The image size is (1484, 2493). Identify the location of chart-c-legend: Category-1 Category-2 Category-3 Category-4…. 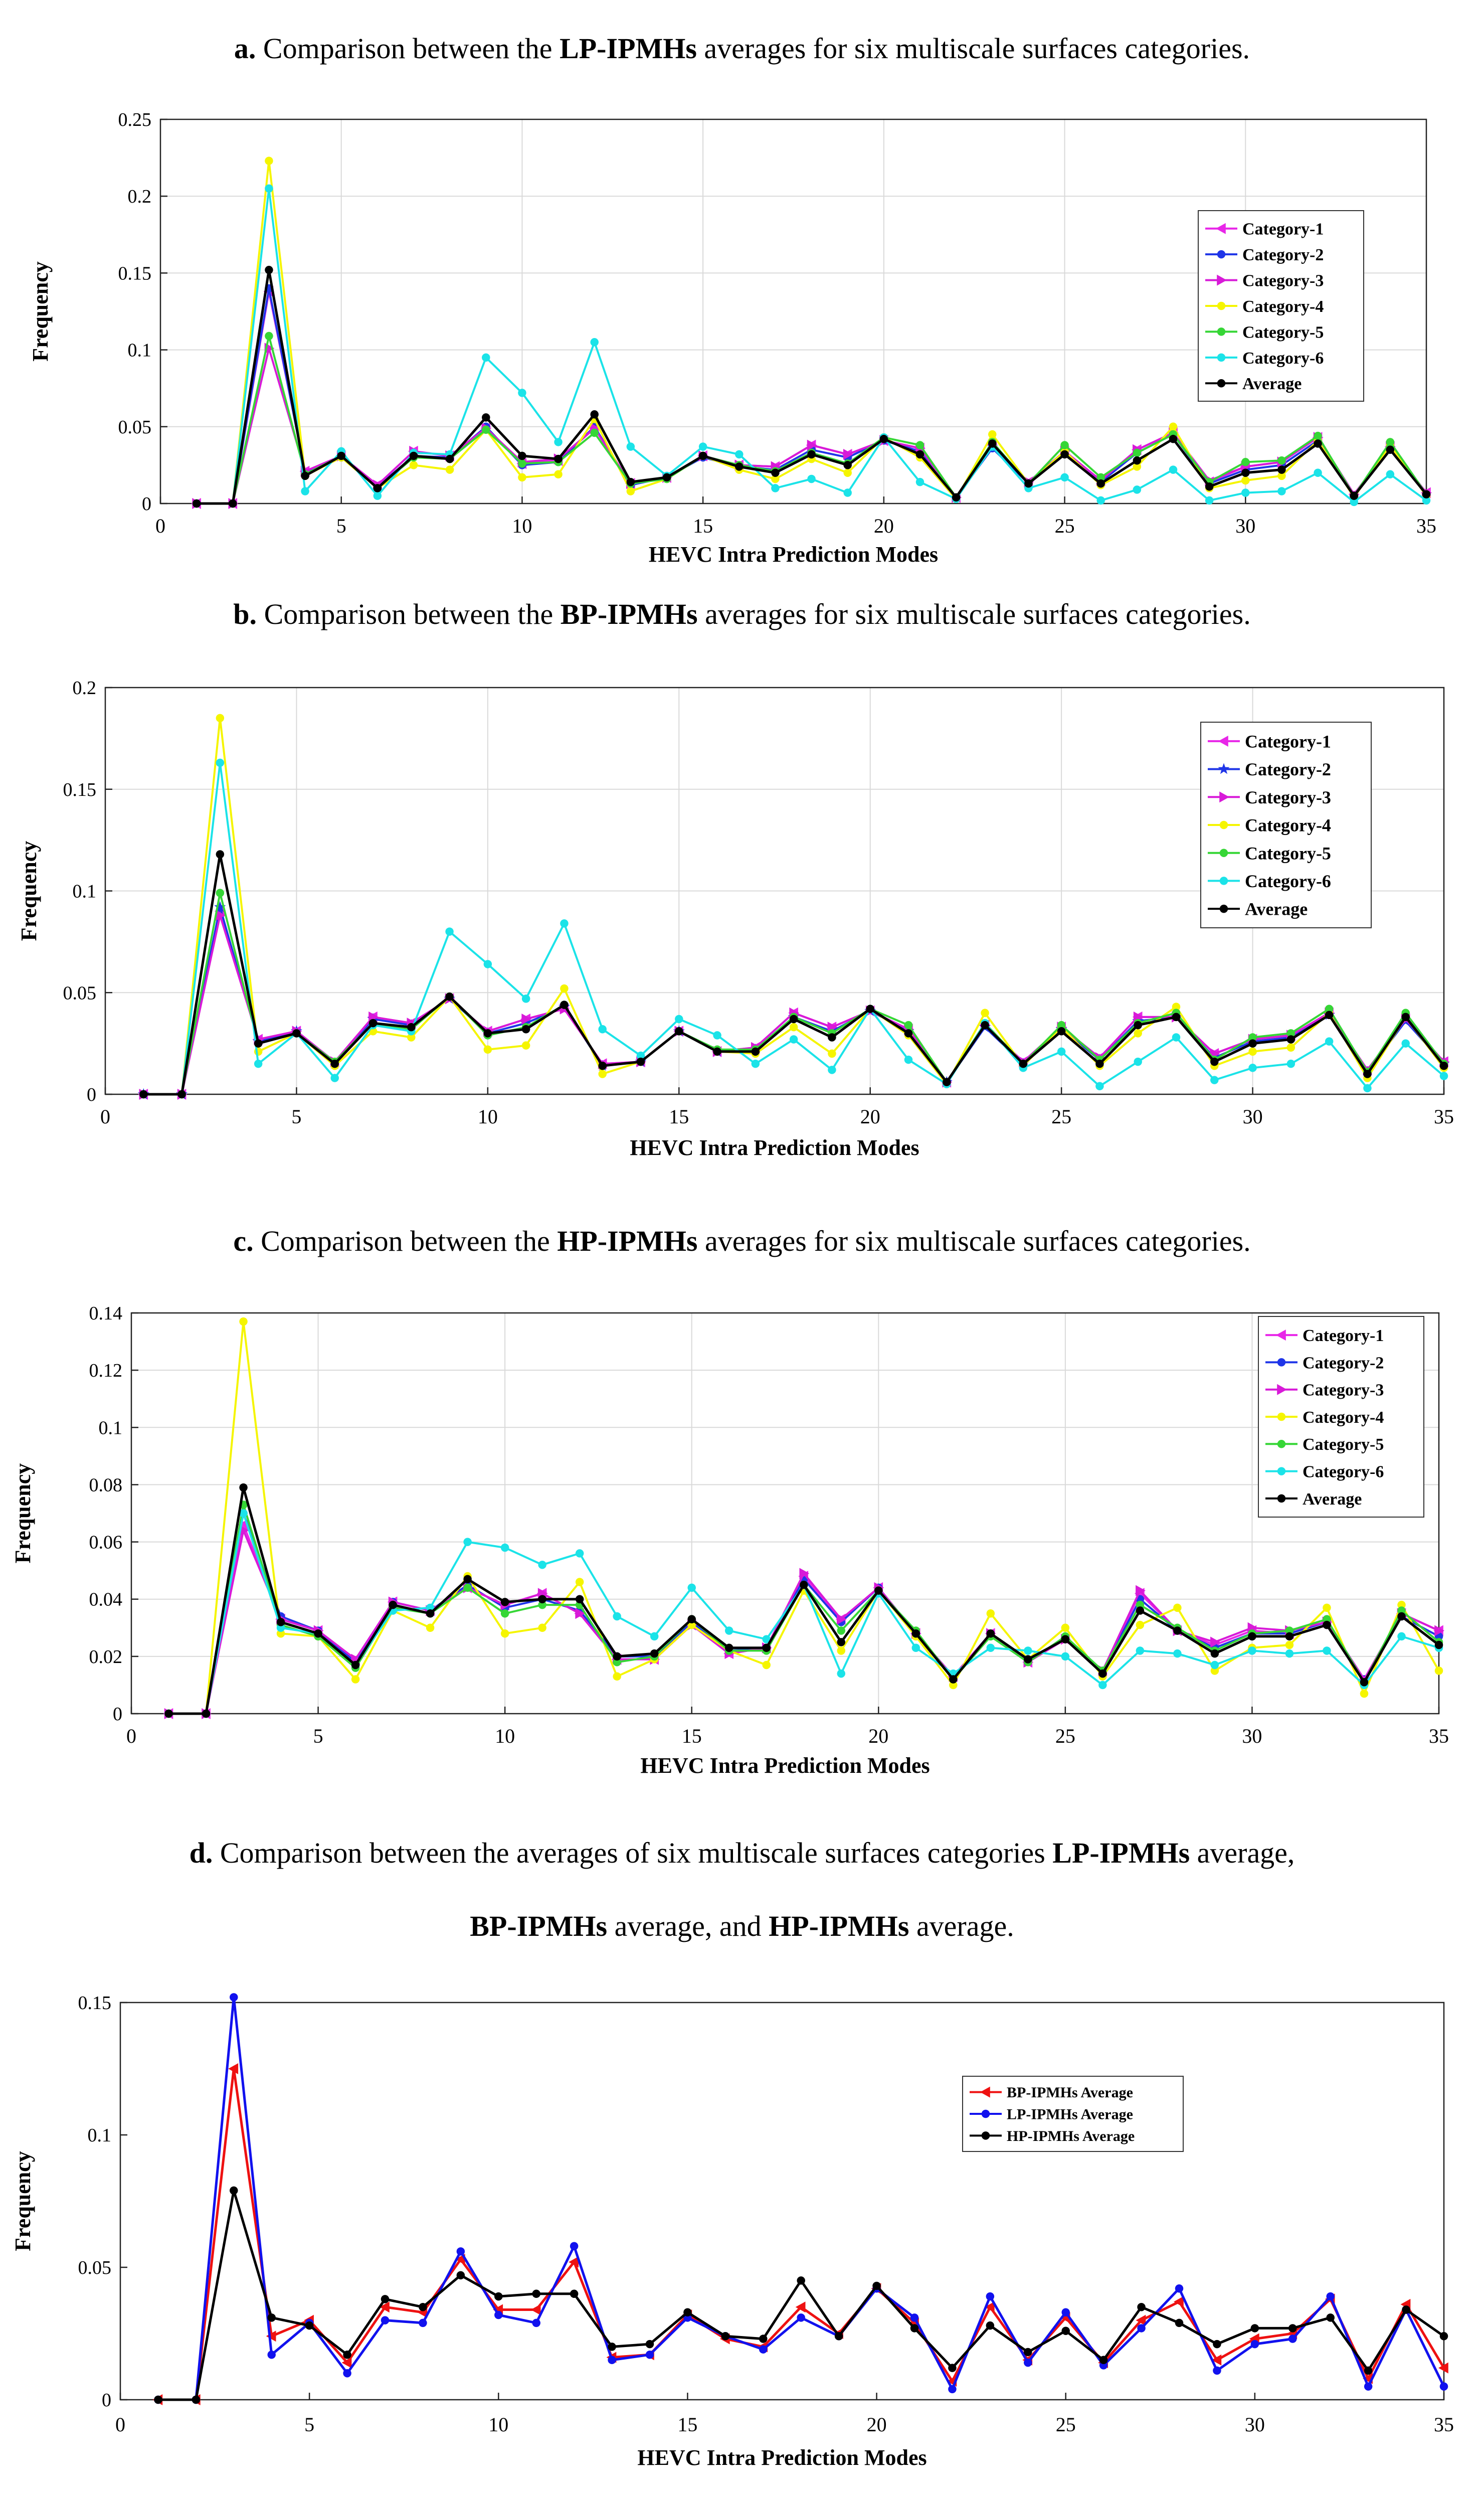
(1341, 1417).